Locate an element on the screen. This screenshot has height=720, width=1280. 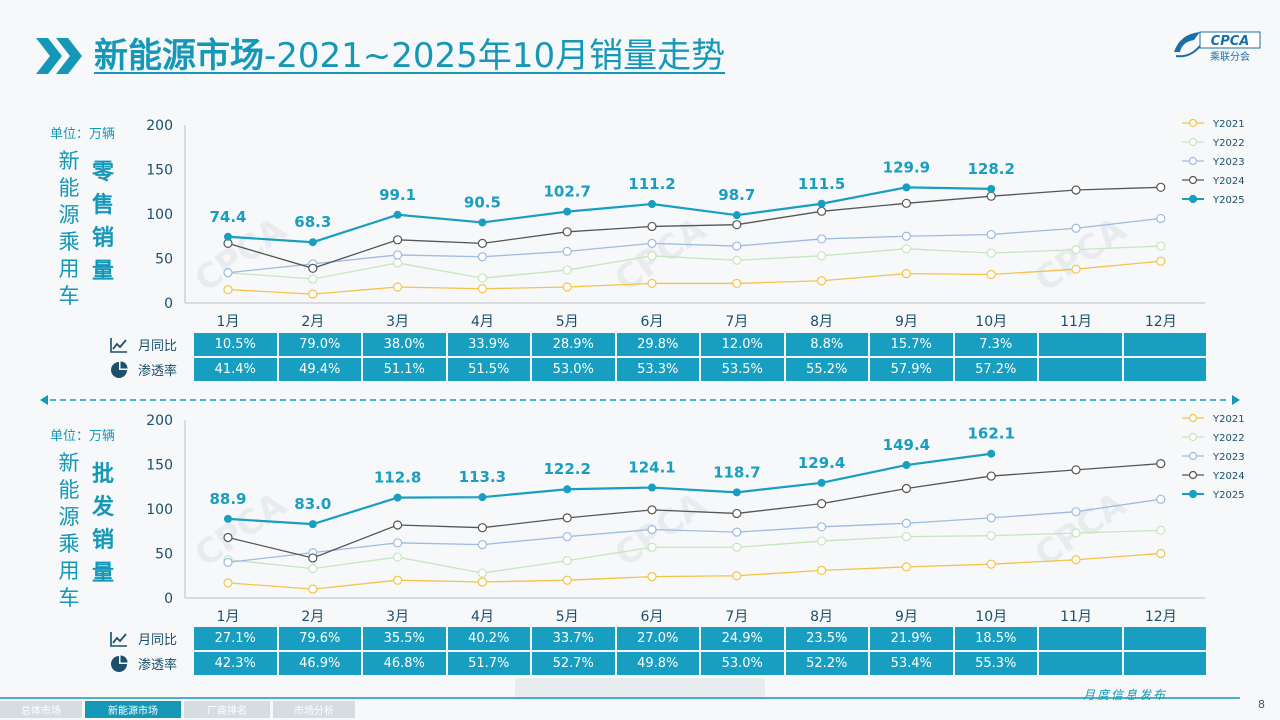
tab-market-analysis: 市场分析 is located at coordinates (314, 709).